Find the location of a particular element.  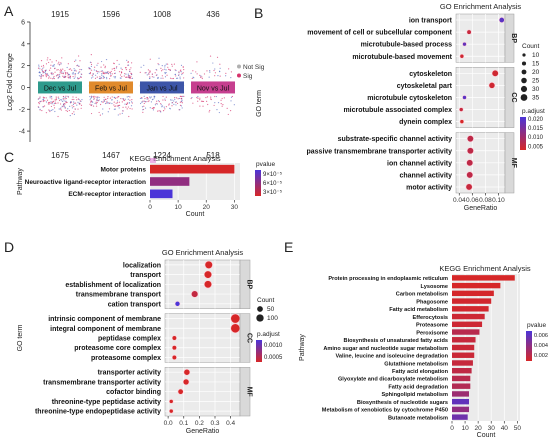

panel-a-group-label: Dec vs Jul is located at coordinates (60, 88).